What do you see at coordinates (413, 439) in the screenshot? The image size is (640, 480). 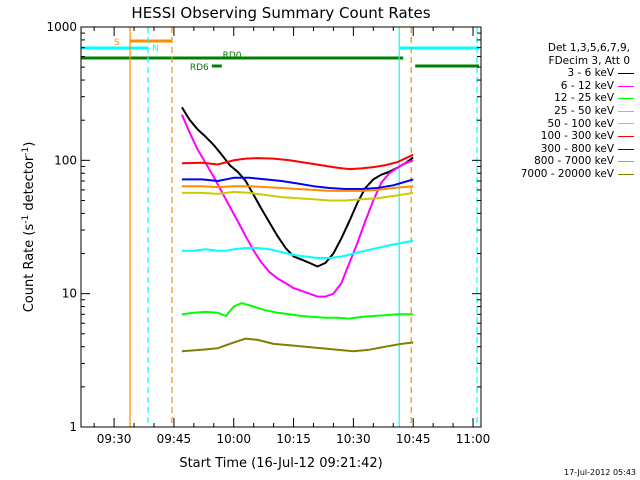 I see `x-tick-label: 10:45` at bounding box center [413, 439].